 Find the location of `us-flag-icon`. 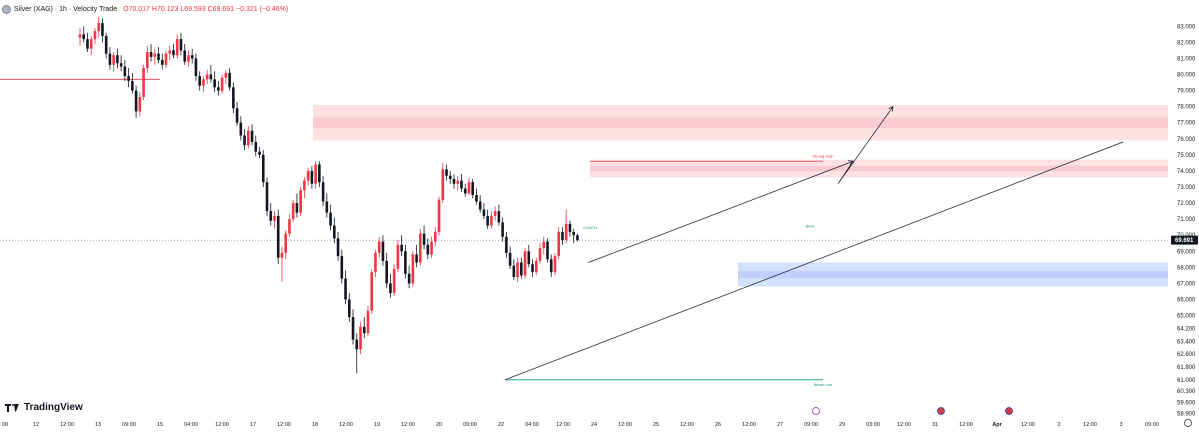

us-flag-icon is located at coordinates (941, 411).